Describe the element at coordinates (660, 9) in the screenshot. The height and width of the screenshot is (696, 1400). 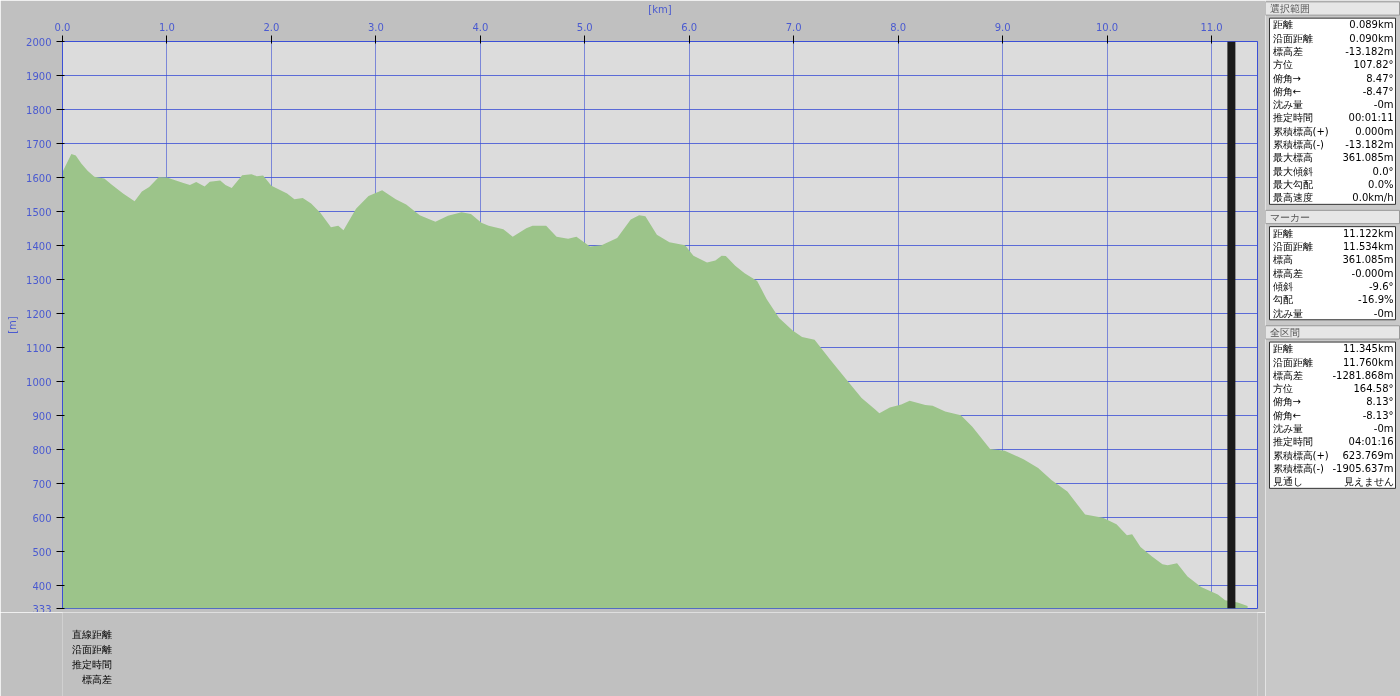
I see `x-axis-title: [km]` at that location.